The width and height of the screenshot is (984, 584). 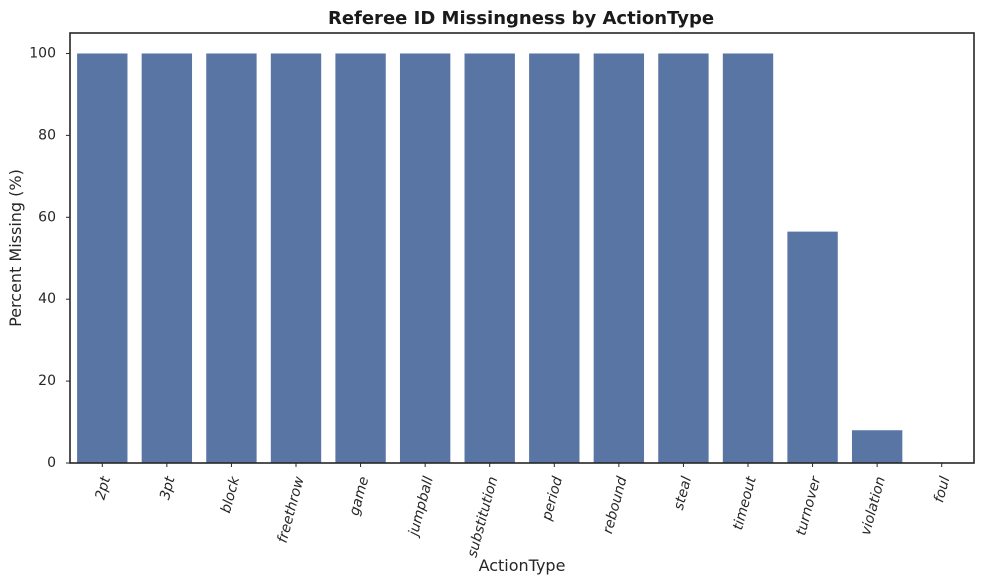 What do you see at coordinates (615, 505) in the screenshot?
I see `x-tick-label: rebound` at bounding box center [615, 505].